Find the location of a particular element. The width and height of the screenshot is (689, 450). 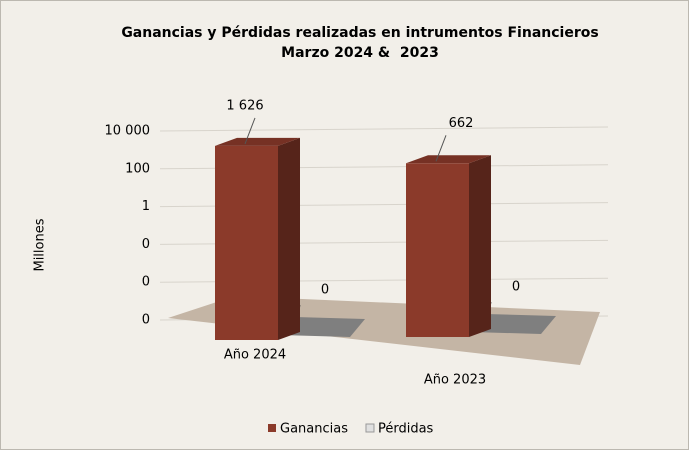

data-label: 662 is located at coordinates (461, 123).